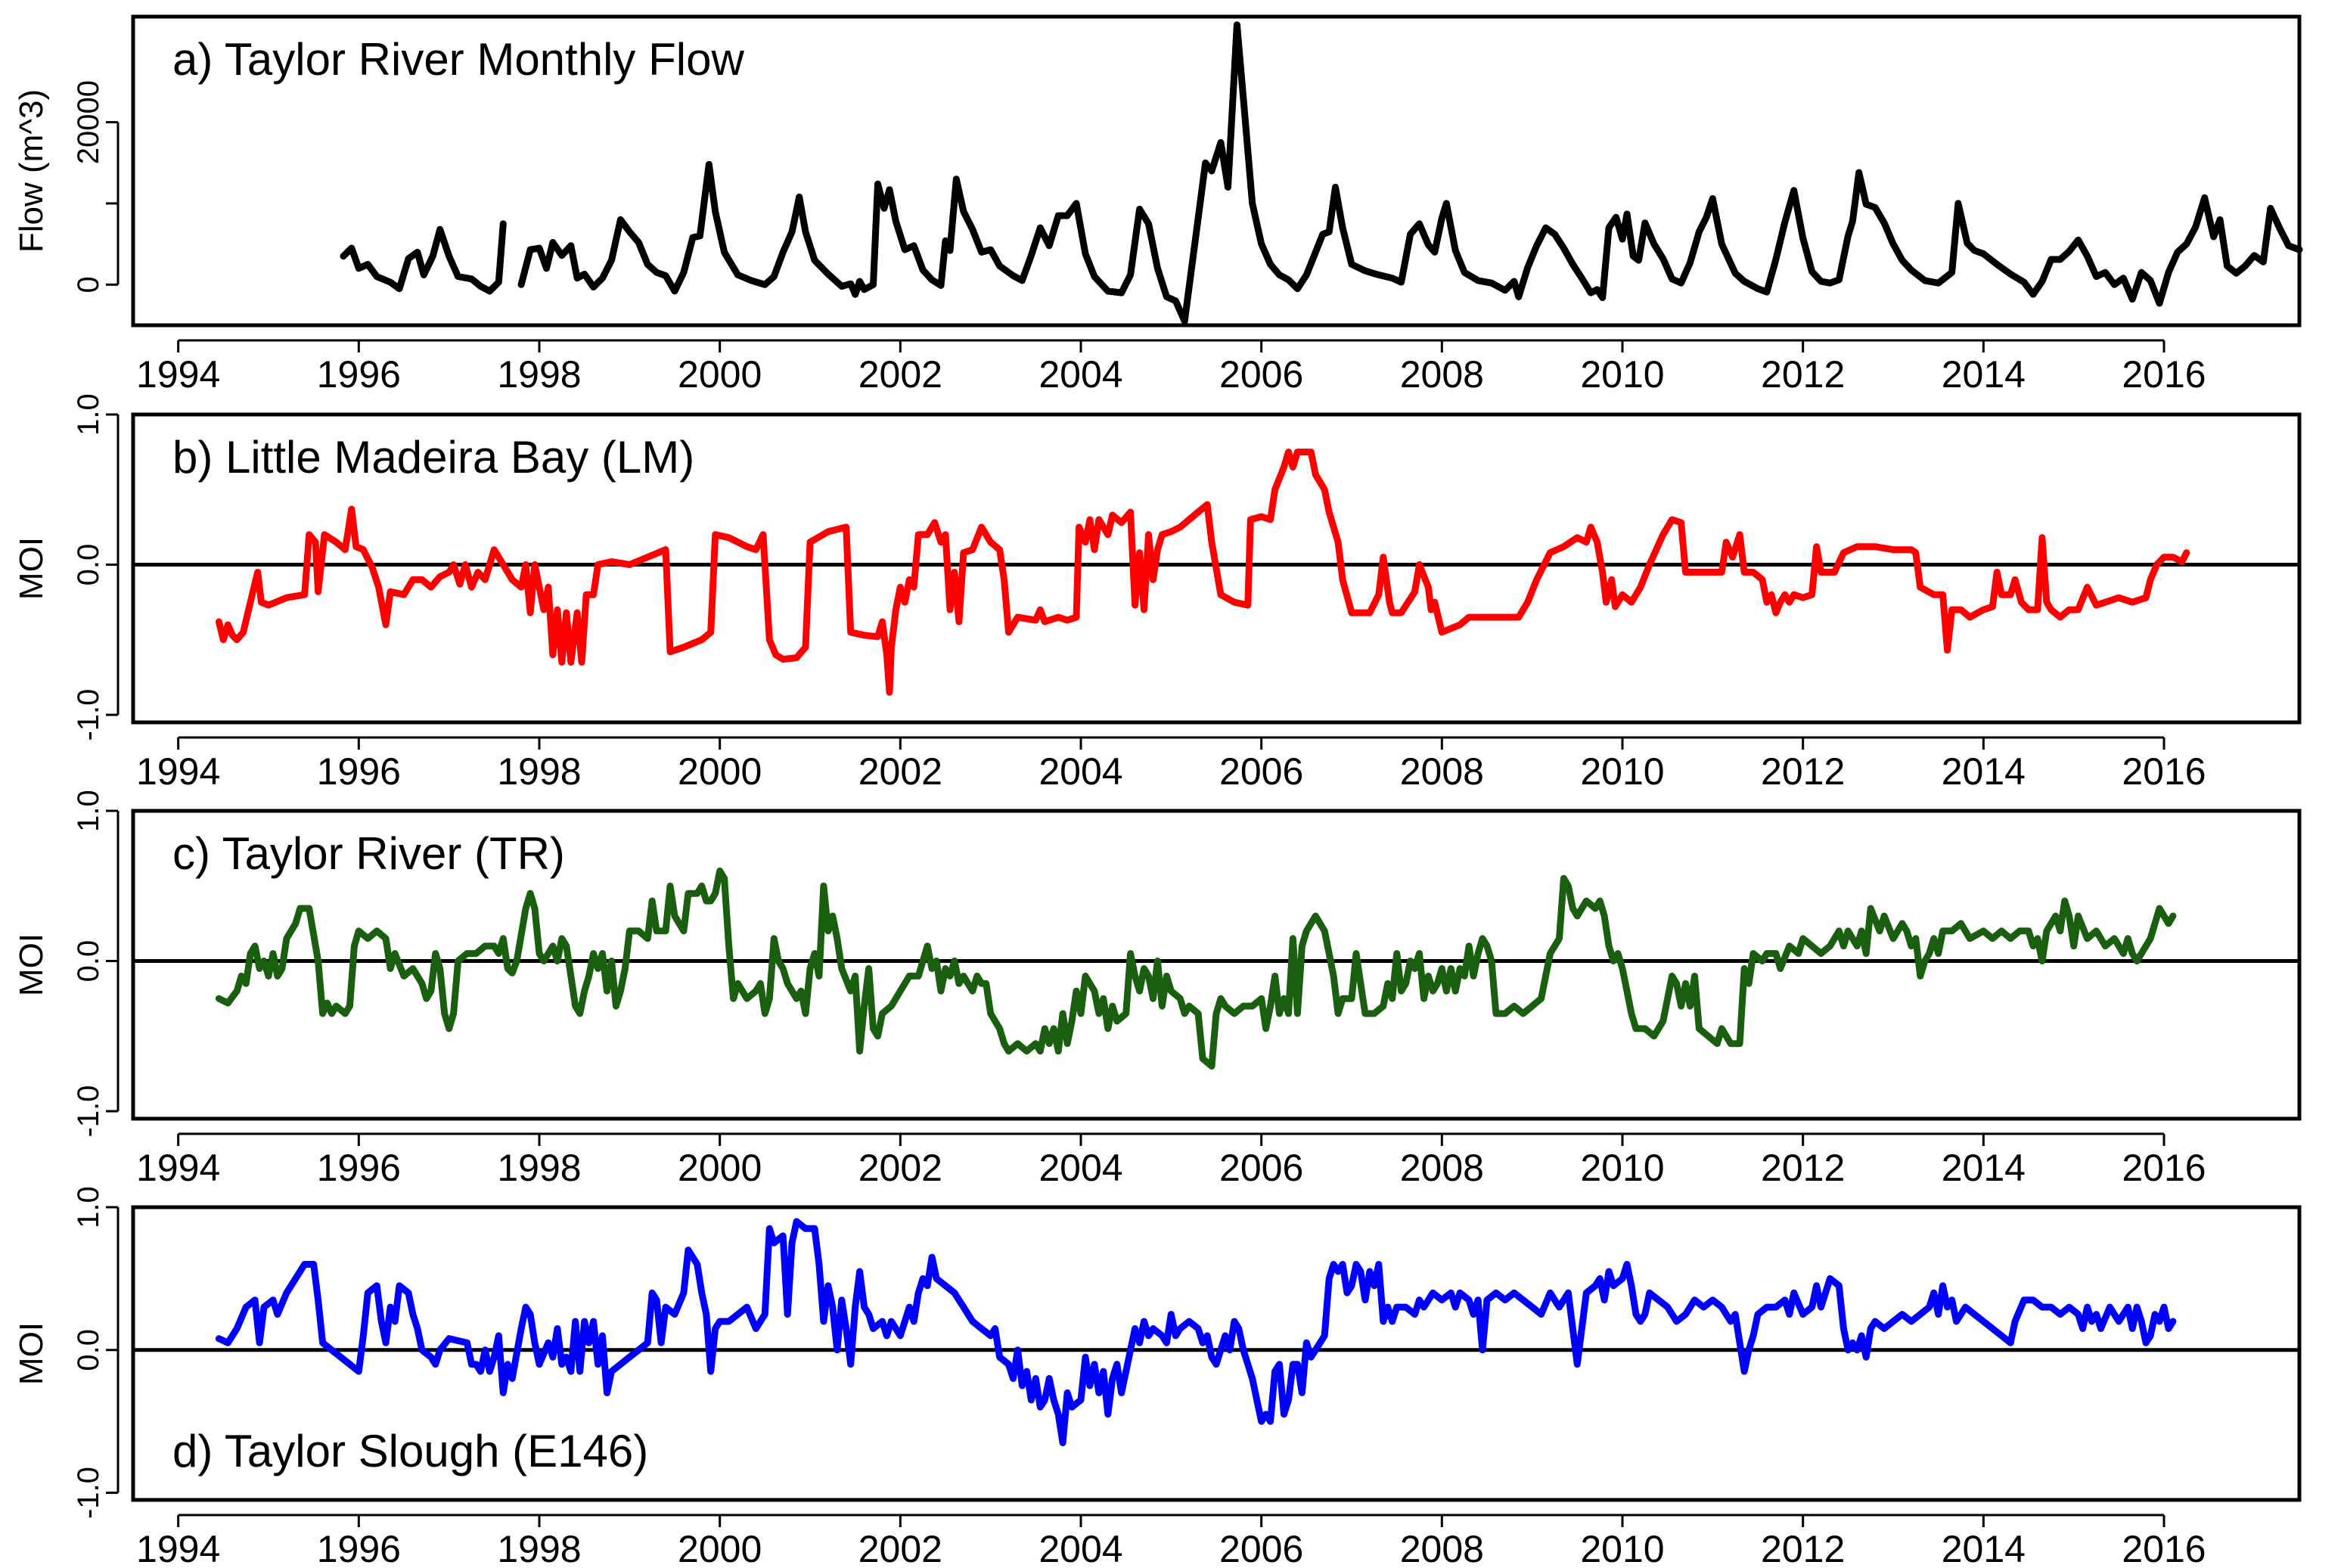  Describe the element at coordinates (368, 854) in the screenshot. I see `panel-title: c) Taylor River (TR)` at that location.